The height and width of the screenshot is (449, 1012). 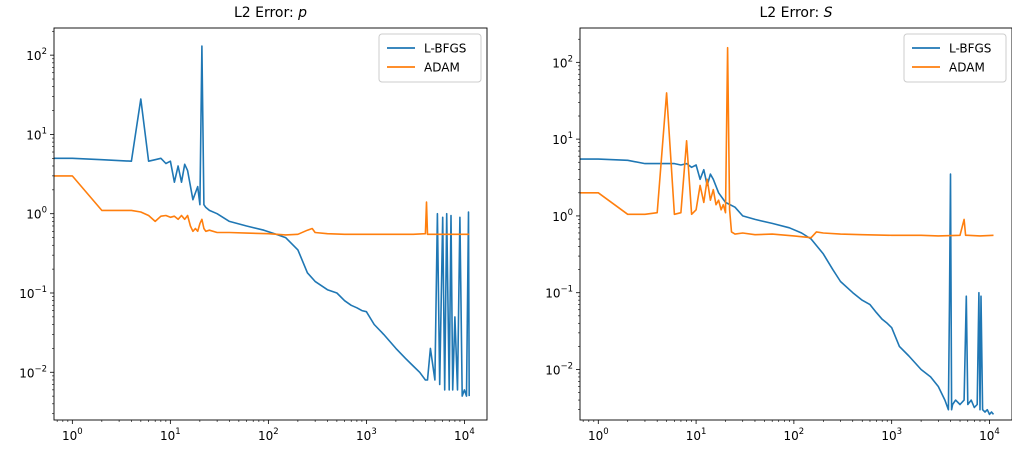 I want to click on chart-title: L2 Error: S, so click(x=795, y=13).